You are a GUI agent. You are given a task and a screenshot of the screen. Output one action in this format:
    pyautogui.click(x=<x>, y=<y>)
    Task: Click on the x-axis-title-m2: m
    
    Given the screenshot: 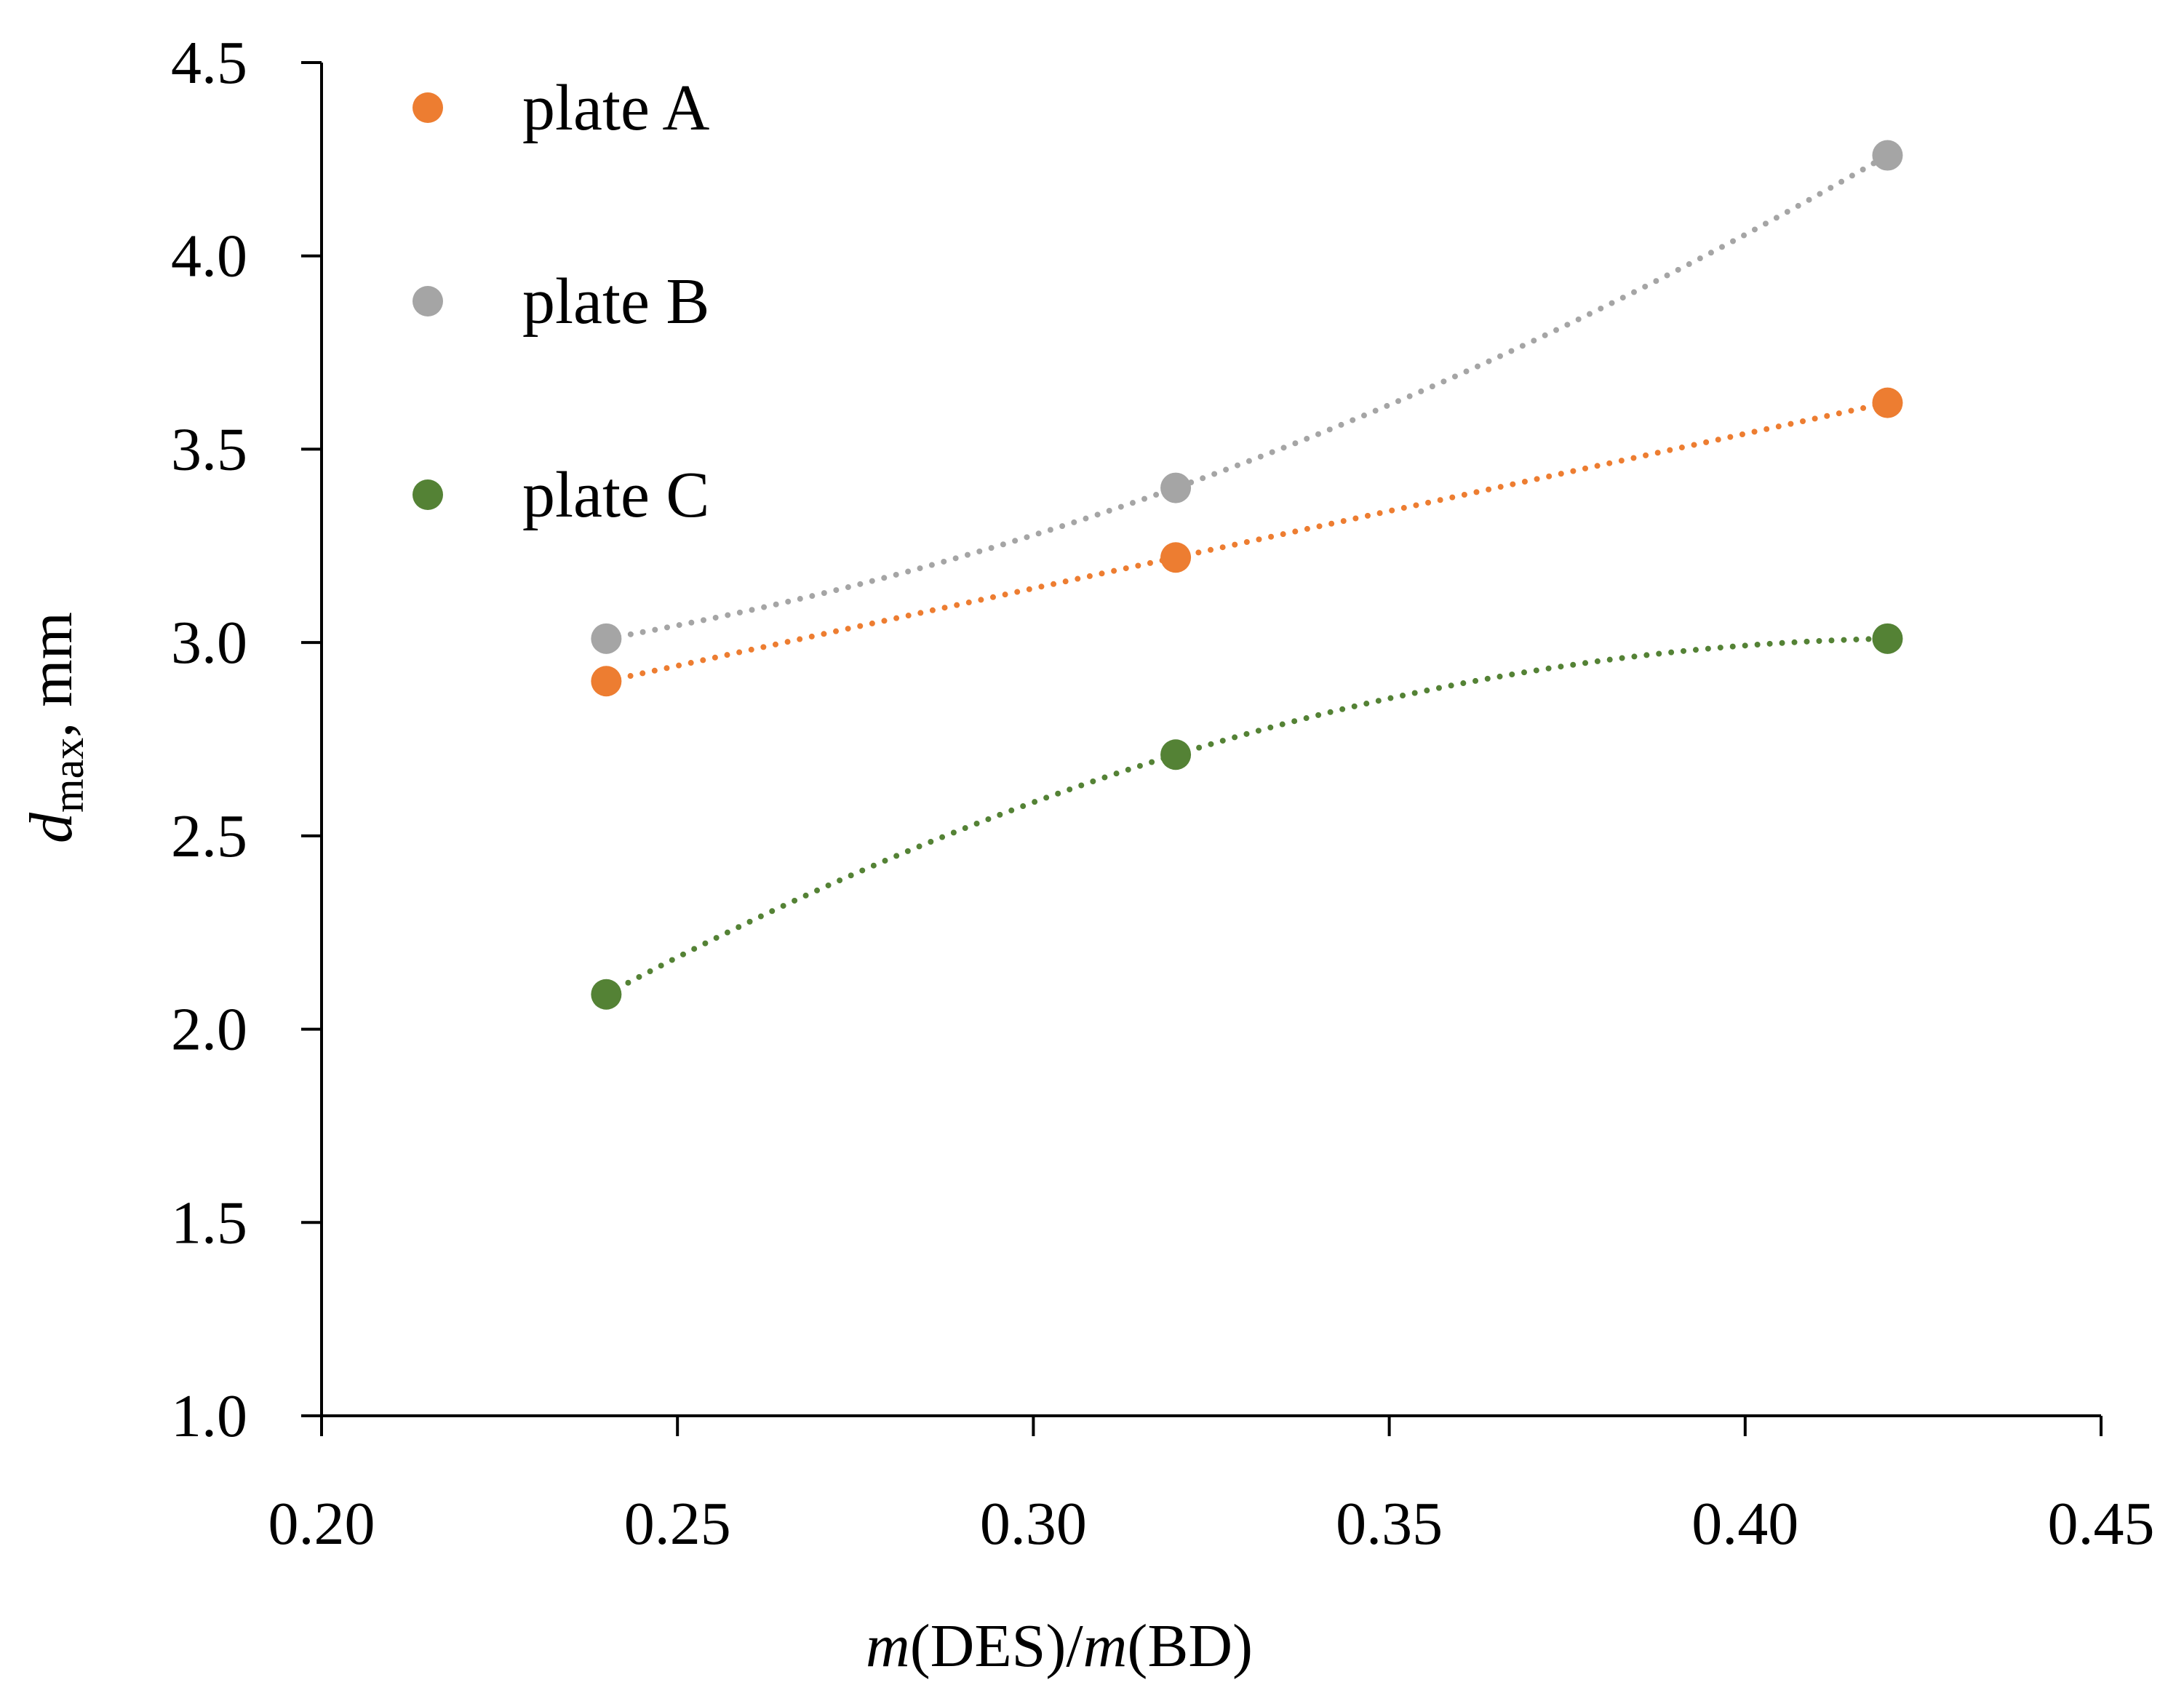 What is the action you would take?
    pyautogui.click(x=1105, y=1646)
    